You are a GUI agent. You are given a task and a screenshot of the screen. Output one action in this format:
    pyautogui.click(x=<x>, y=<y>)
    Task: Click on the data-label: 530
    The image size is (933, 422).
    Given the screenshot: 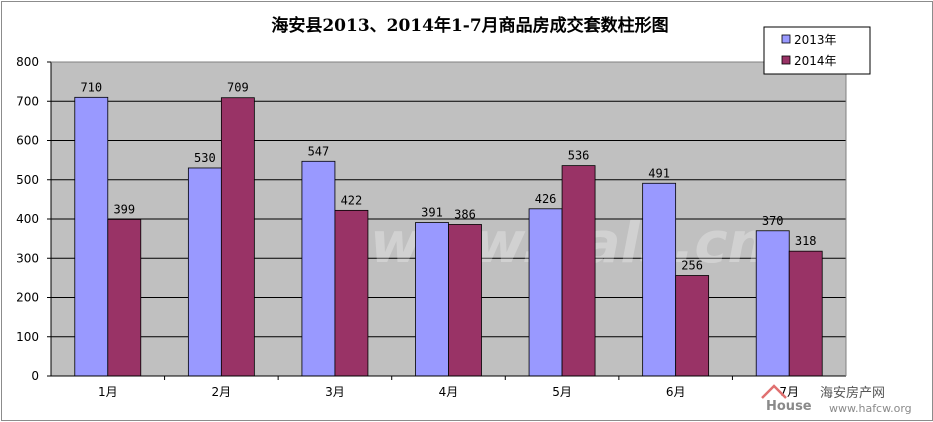 What is the action you would take?
    pyautogui.click(x=205, y=158)
    